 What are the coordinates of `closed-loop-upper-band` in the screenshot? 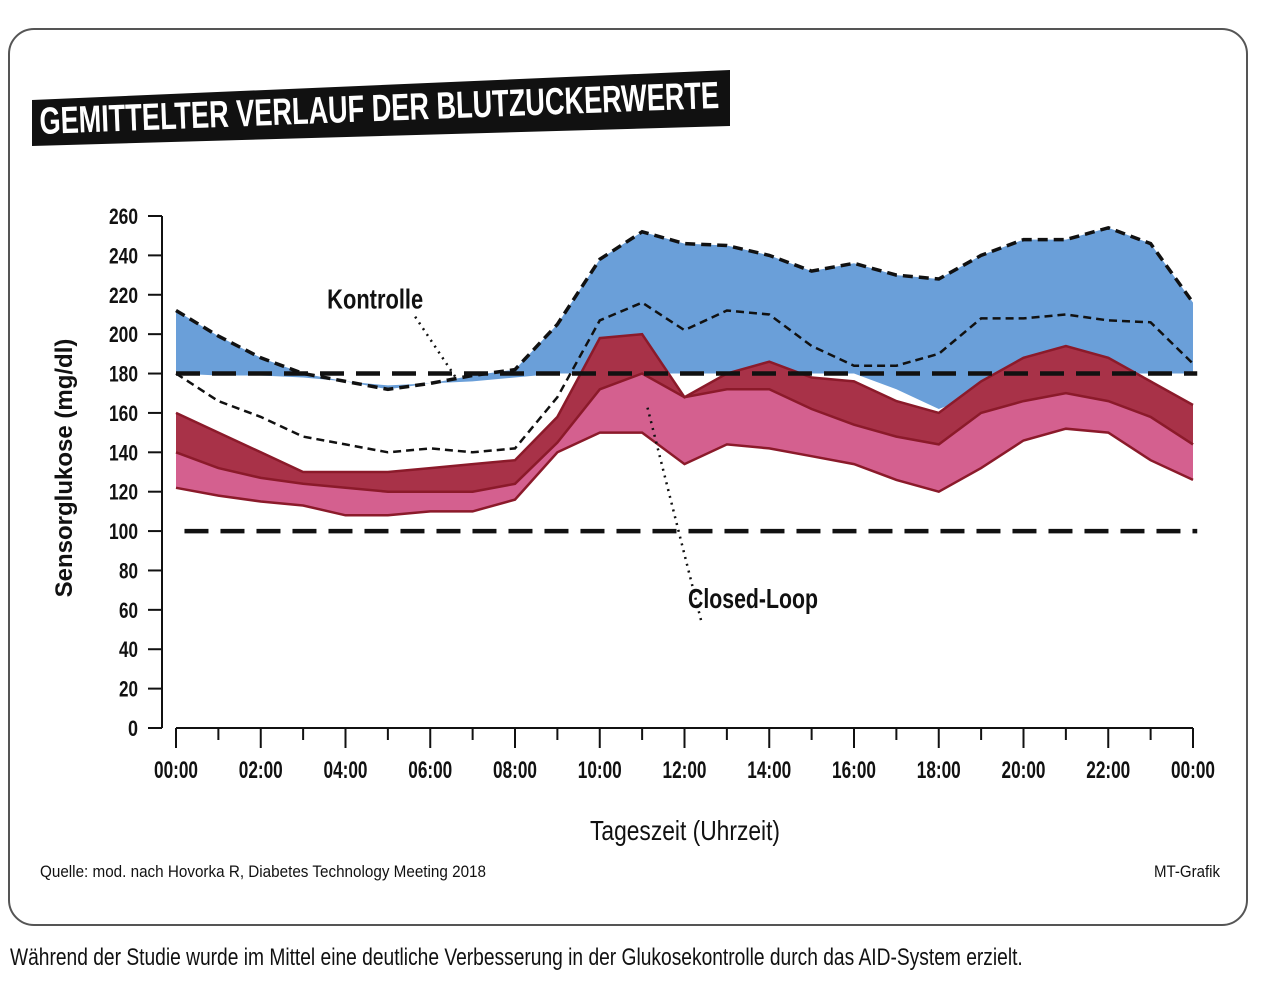 It's located at (684, 413).